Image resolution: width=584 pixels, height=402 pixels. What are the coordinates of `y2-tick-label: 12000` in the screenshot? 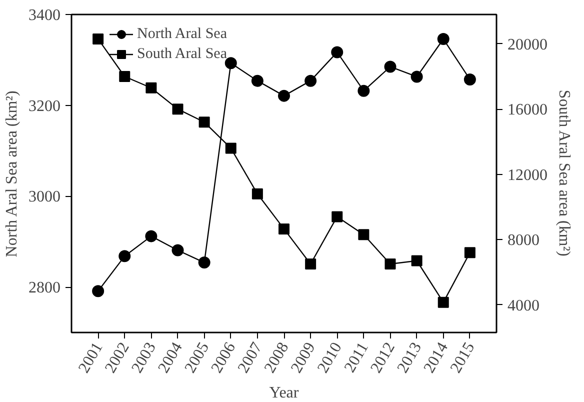 It's located at (528, 175).